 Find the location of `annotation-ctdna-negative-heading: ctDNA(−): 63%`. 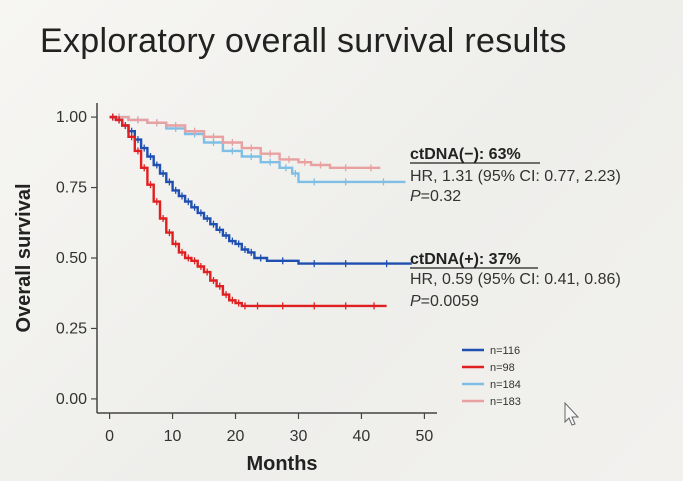

annotation-ctdna-negative-heading: ctDNA(−): 63% is located at coordinates (465, 154).